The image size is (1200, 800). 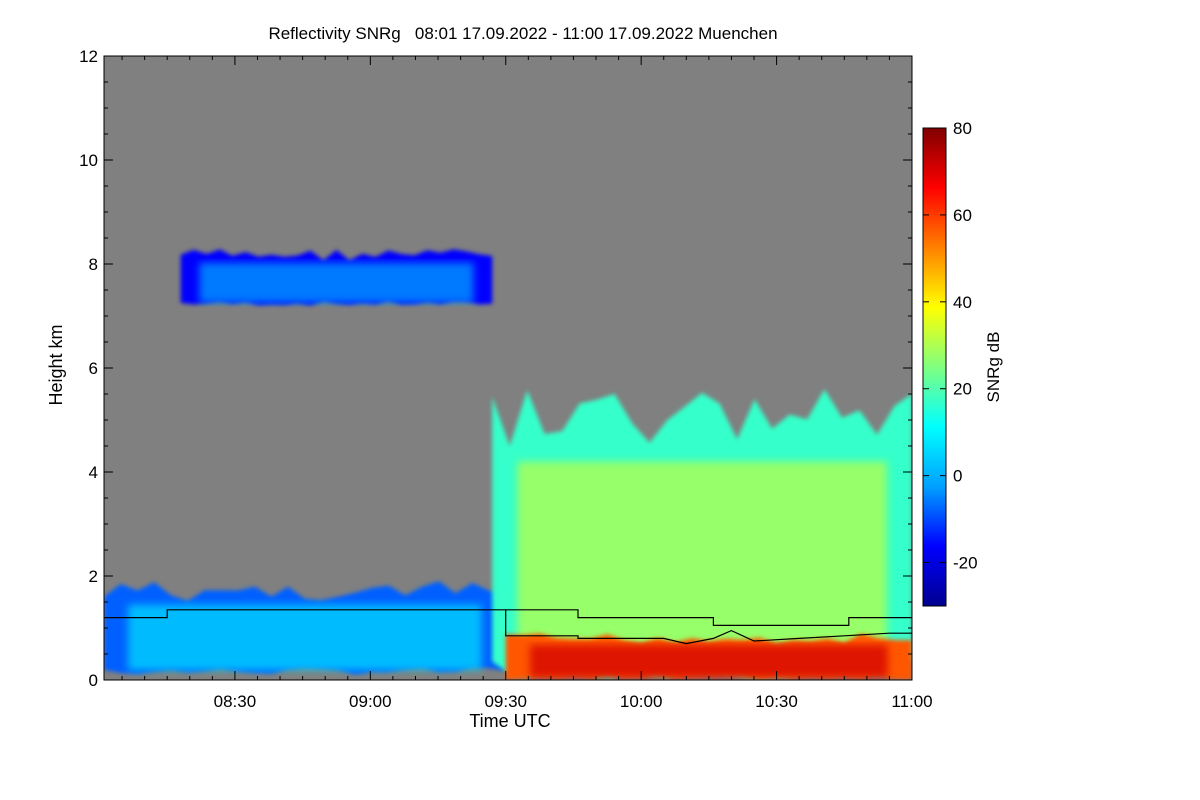 I want to click on x-tick-label: 08:30, so click(x=235, y=701).